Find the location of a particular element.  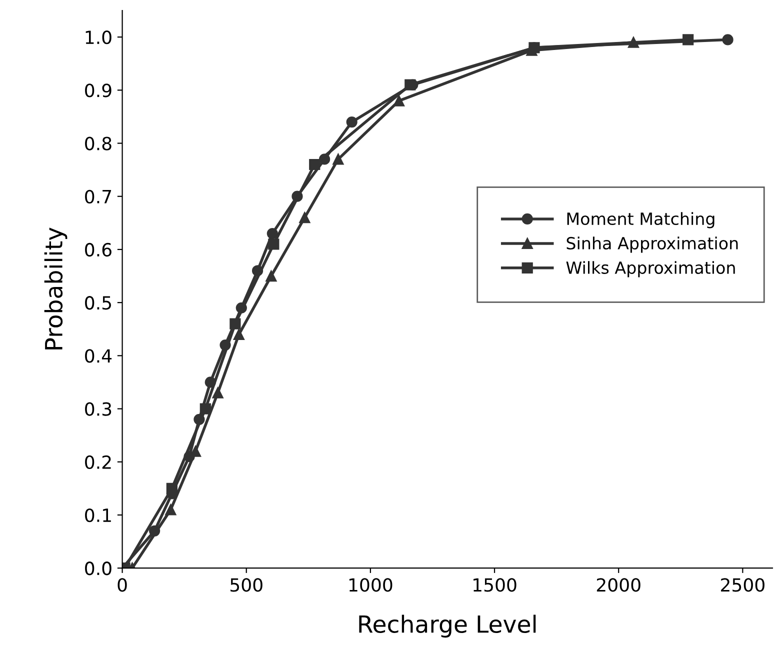

y-tick-label: 0.4 is located at coordinates (98, 356).